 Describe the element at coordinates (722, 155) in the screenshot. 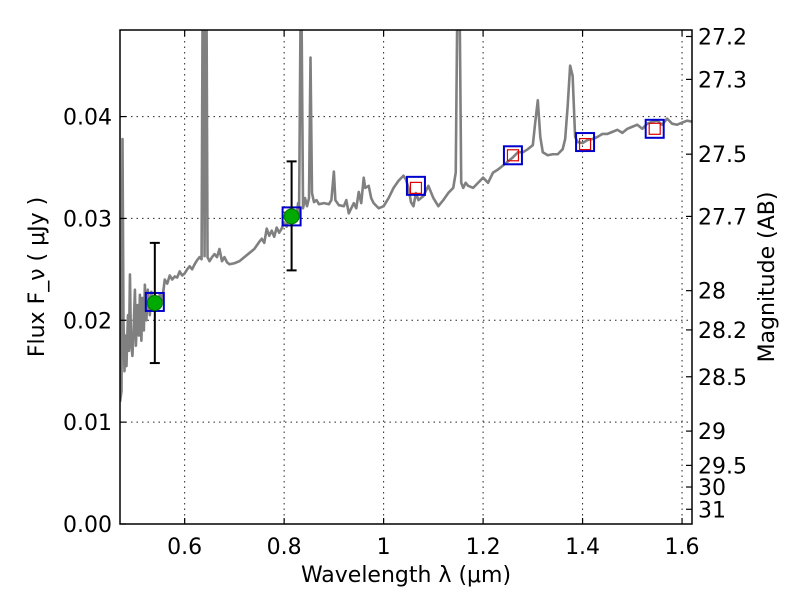

I see `y2-tick-label: 27.5` at that location.